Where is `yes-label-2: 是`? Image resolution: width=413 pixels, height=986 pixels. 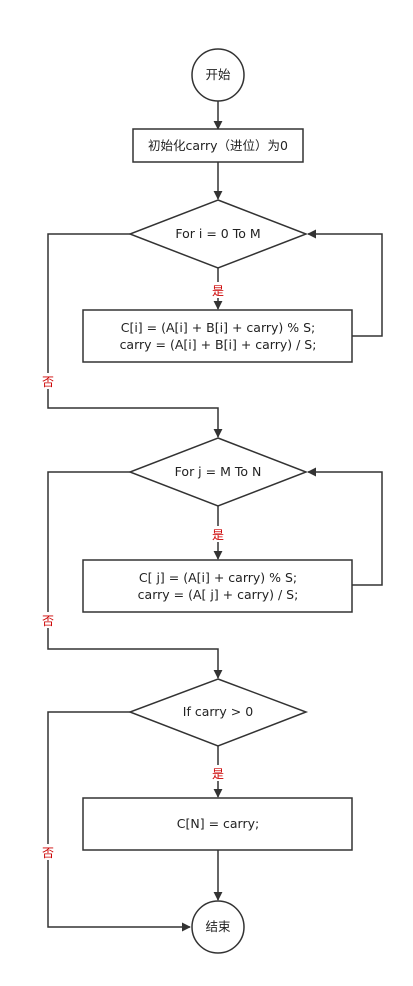
yes-label-2: 是 is located at coordinates (218, 535).